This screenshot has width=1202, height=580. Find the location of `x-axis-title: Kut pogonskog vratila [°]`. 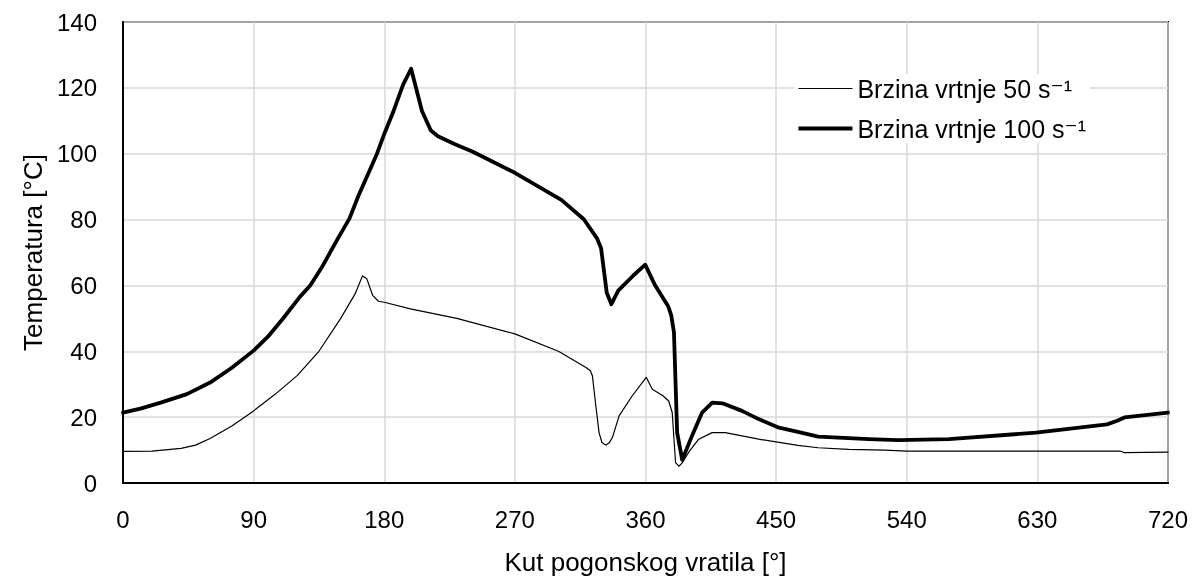

x-axis-title: Kut pogonskog vratila [°] is located at coordinates (645, 562).